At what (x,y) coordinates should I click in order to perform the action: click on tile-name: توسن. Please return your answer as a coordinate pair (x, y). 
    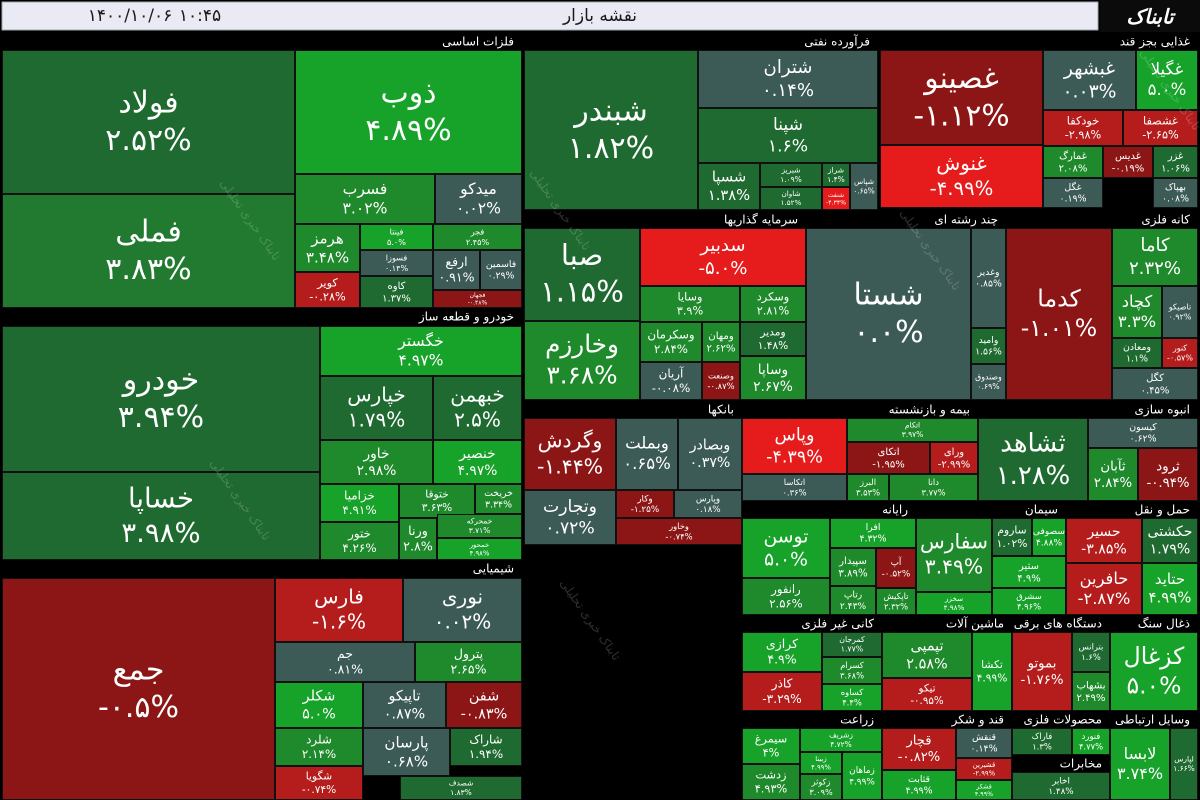
    Looking at the image, I should click on (786, 536).